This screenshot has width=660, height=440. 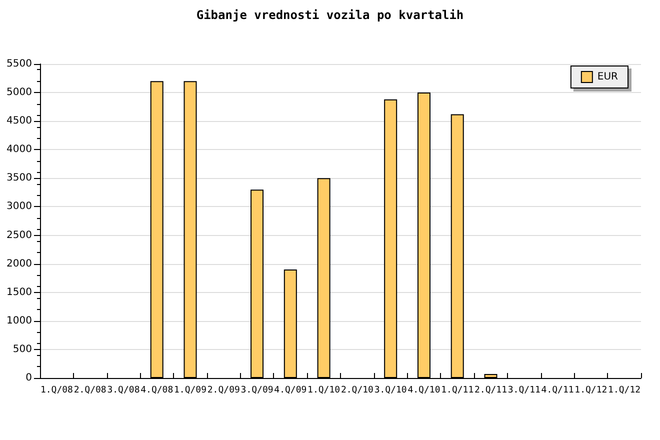 What do you see at coordinates (22, 349) in the screenshot?
I see `y-tick-label: 500` at bounding box center [22, 349].